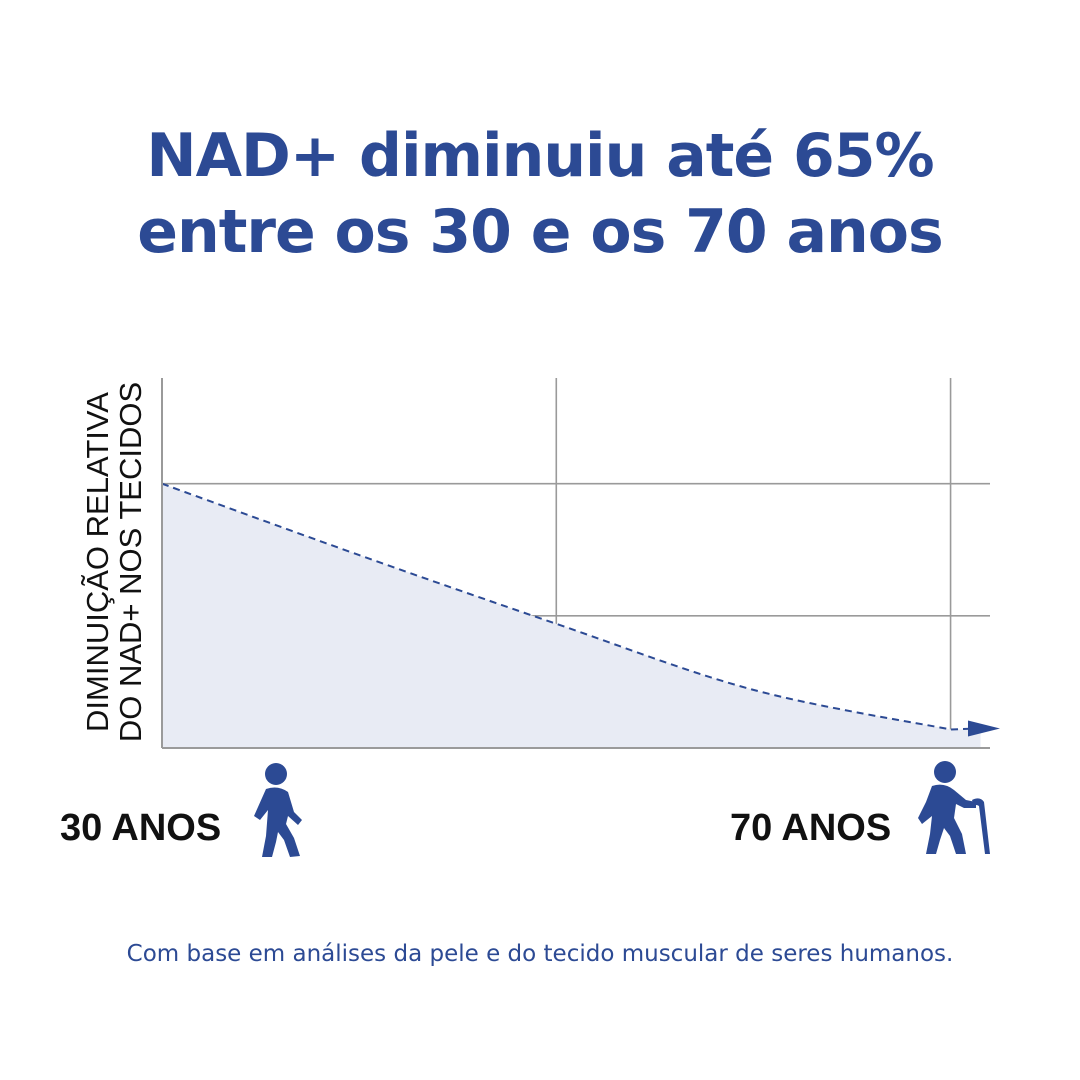 The image size is (1080, 1080). Describe the element at coordinates (141, 828) in the screenshot. I see `x-label-start: 30 ANOS` at that location.